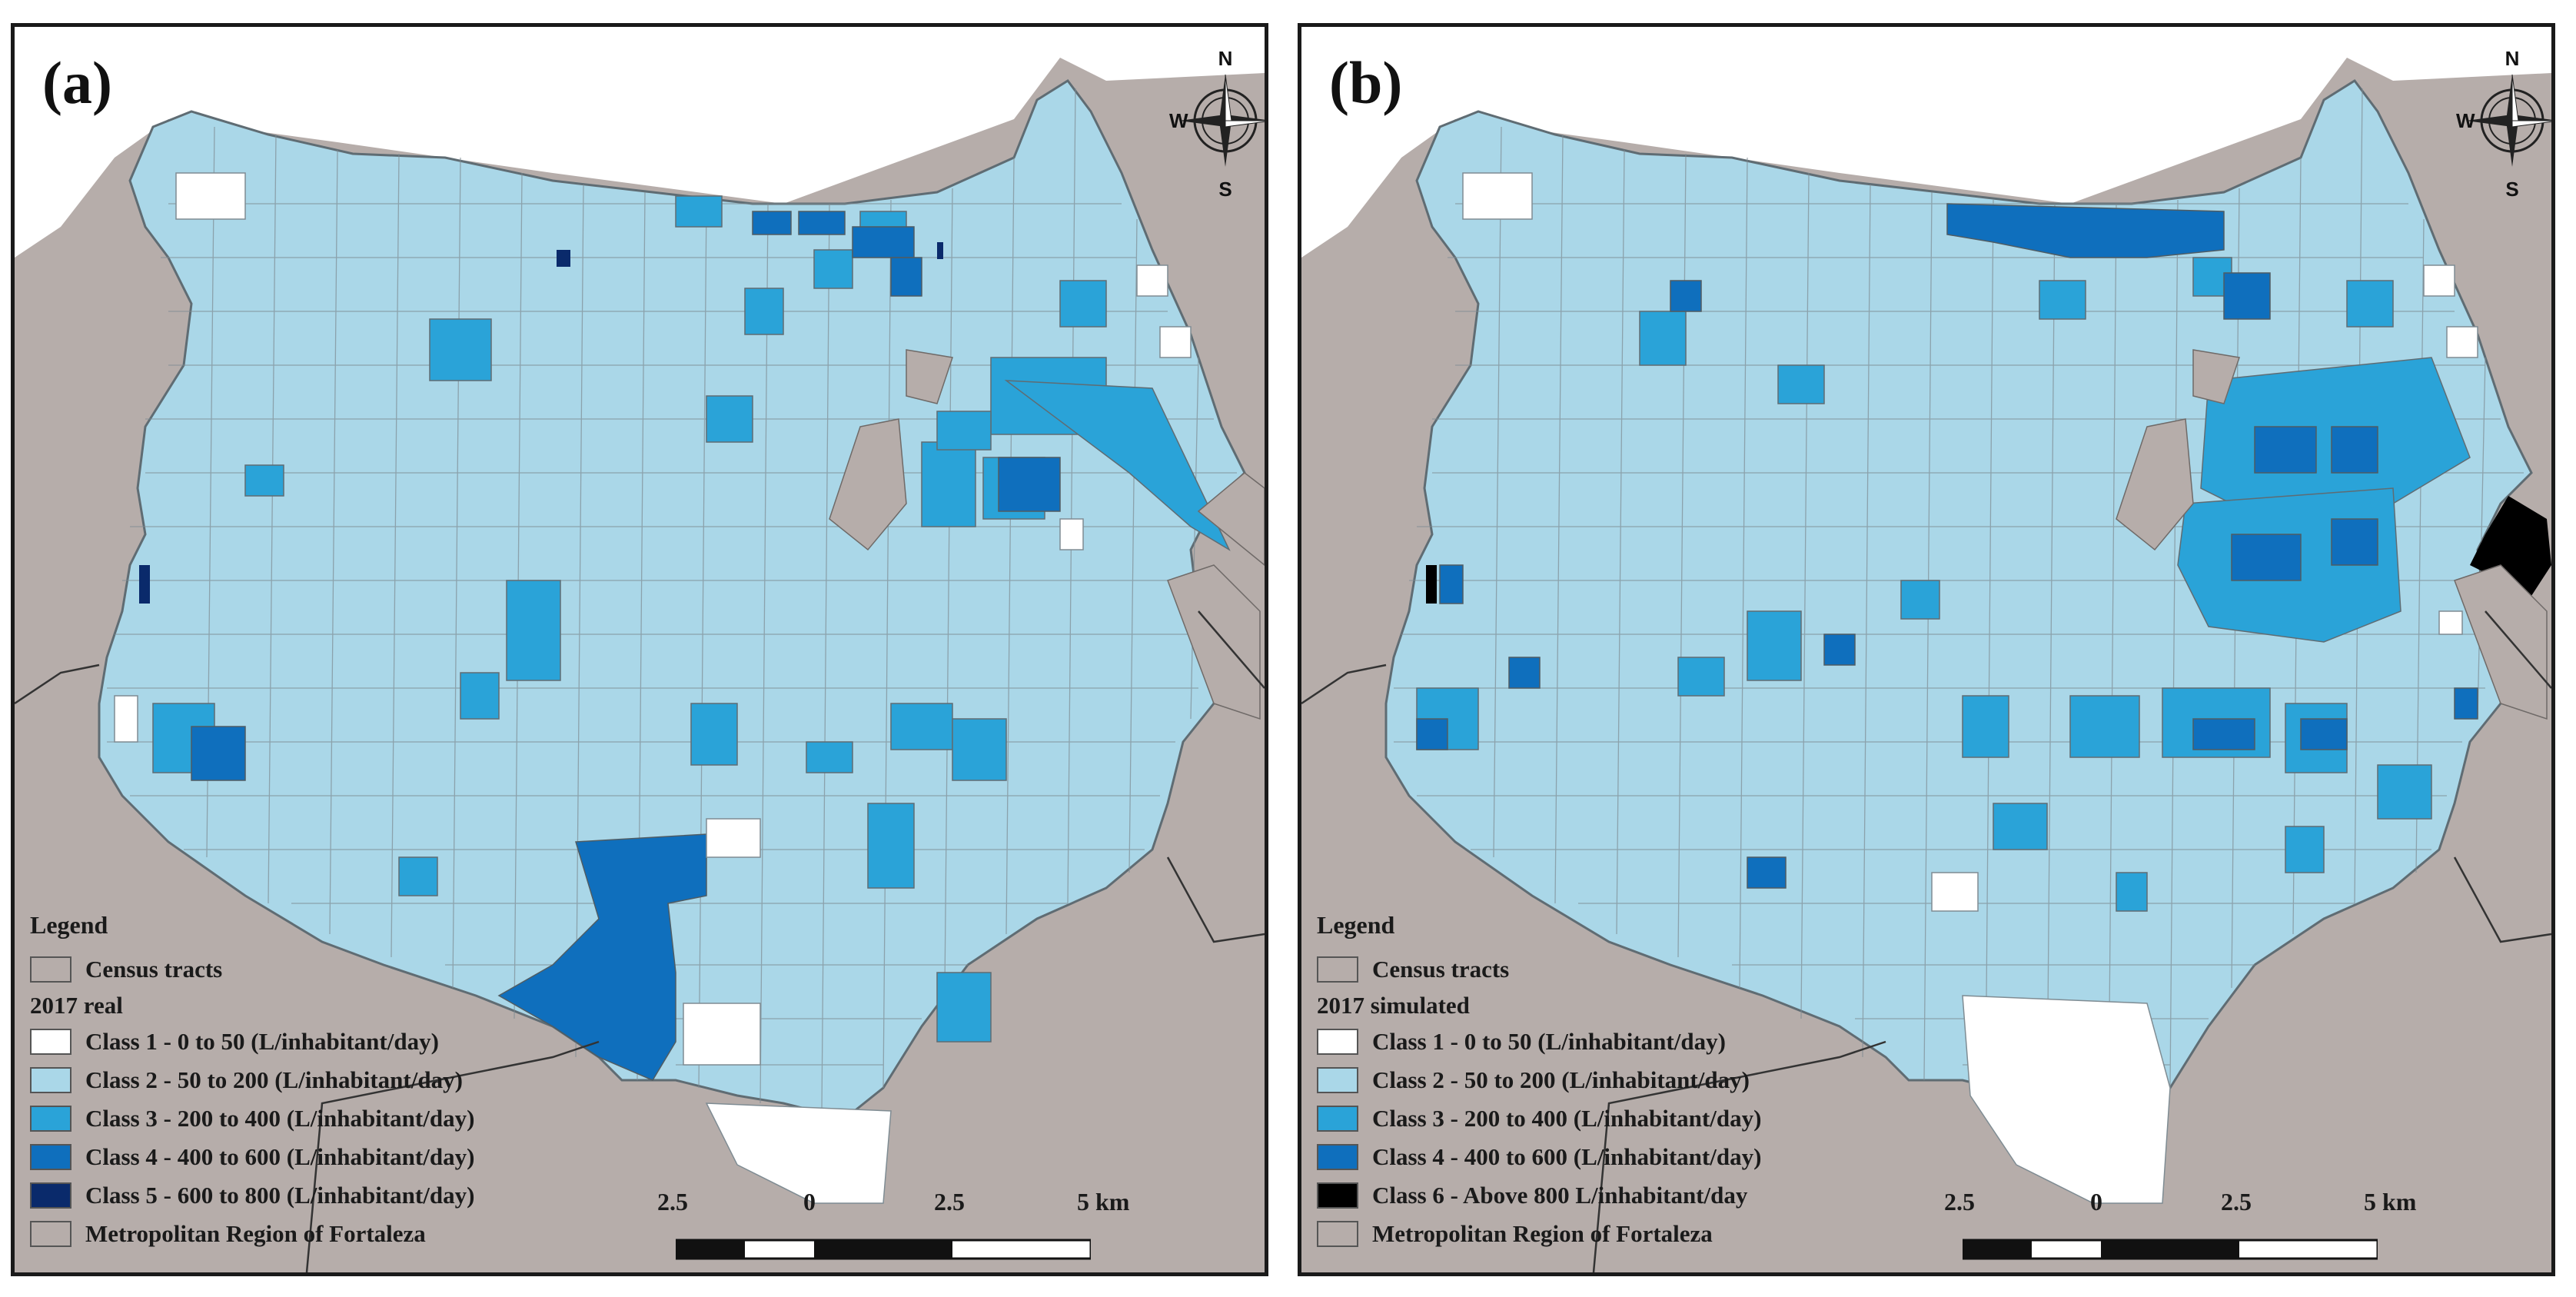  I want to click on legend-class-row: Class 5 - 600 to 800 (L/inhabitant/day), so click(345, 1195).